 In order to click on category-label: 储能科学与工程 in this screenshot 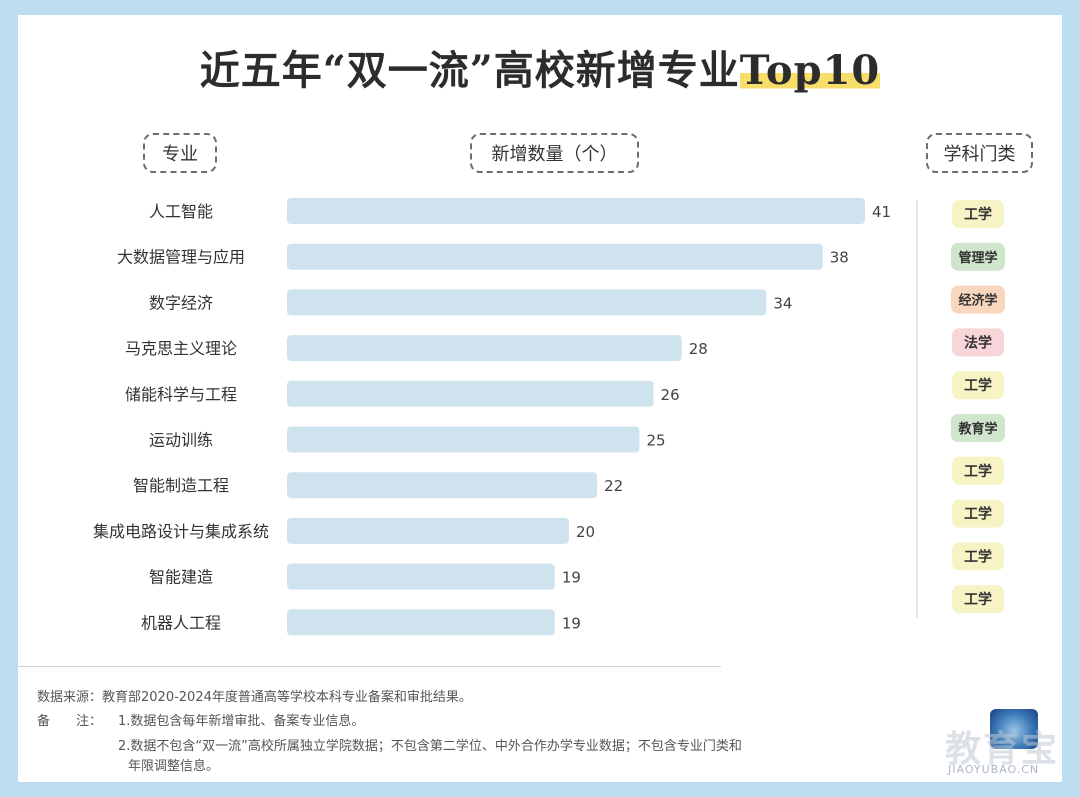, I will do `click(181, 394)`.